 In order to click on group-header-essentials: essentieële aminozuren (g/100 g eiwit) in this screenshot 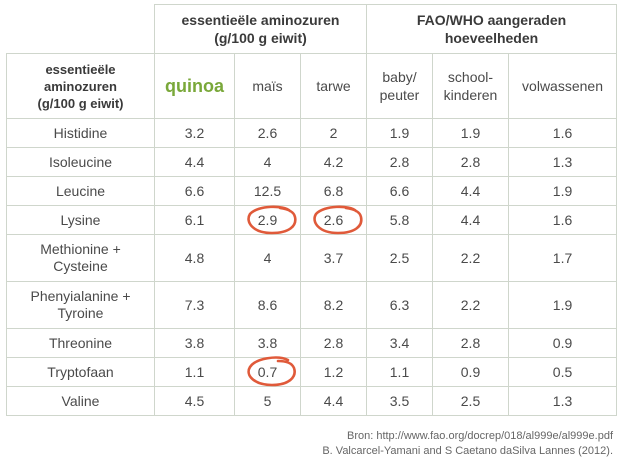, I will do `click(260, 29)`.